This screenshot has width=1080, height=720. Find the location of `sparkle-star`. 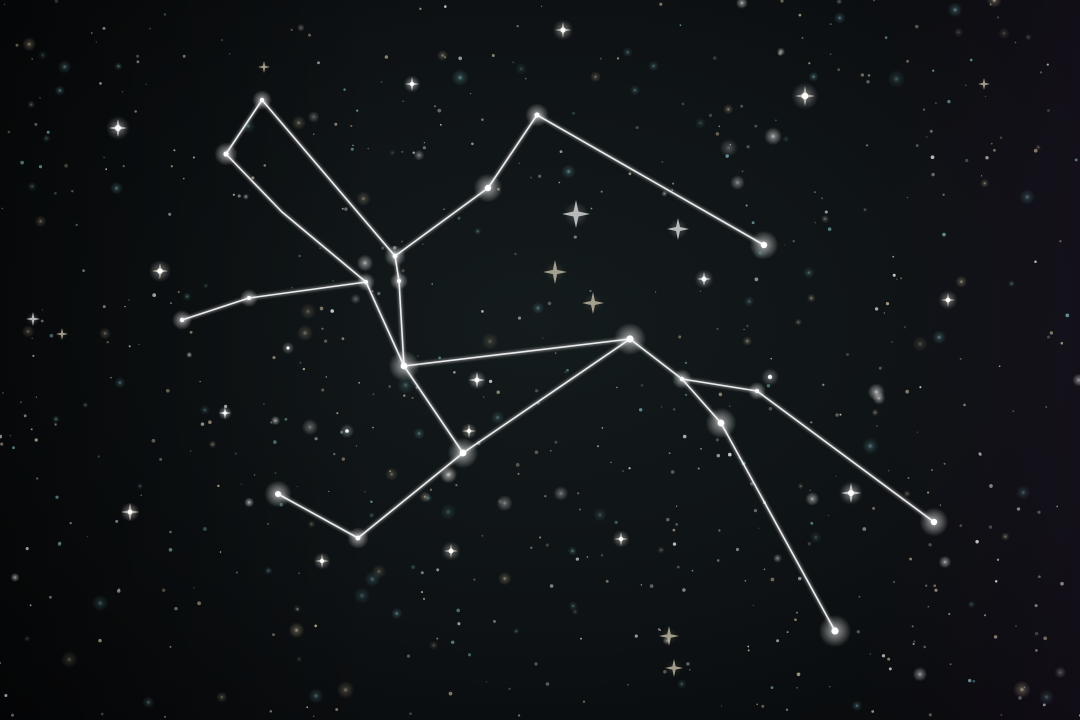

sparkle-star is located at coordinates (62, 334).